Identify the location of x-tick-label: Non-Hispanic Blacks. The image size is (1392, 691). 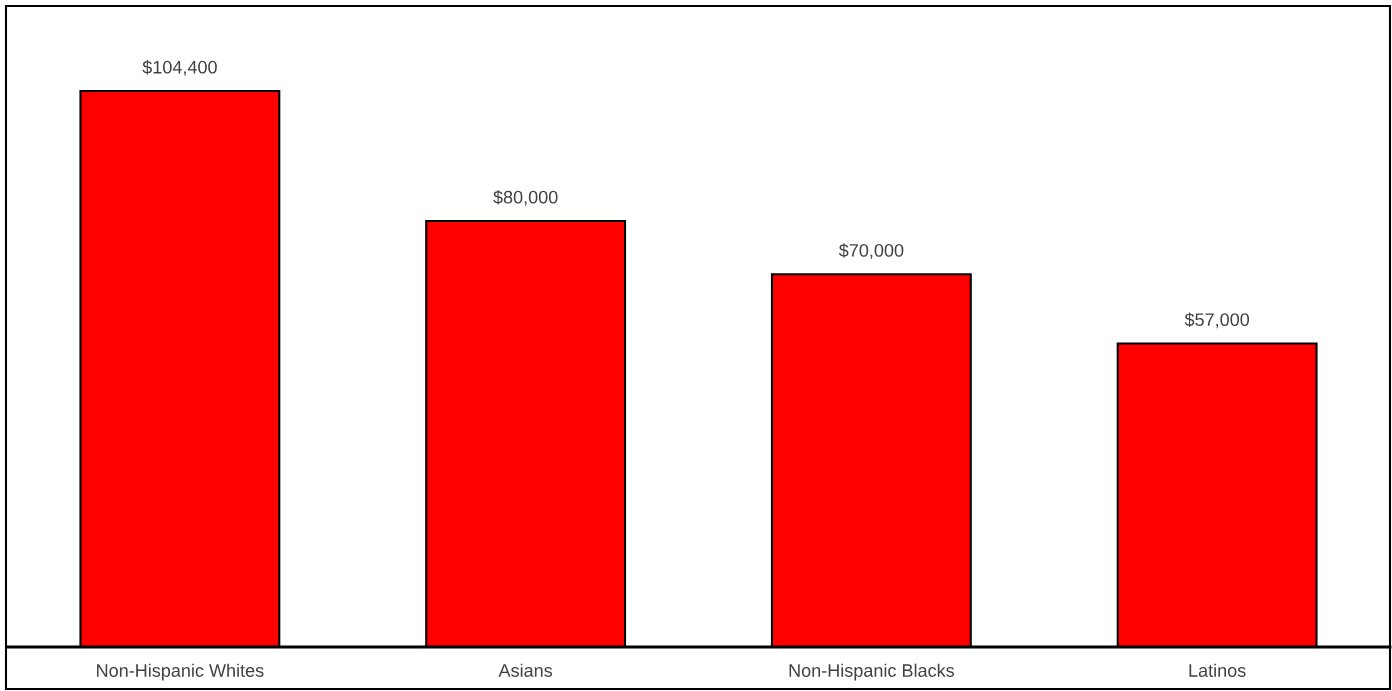
(872, 672).